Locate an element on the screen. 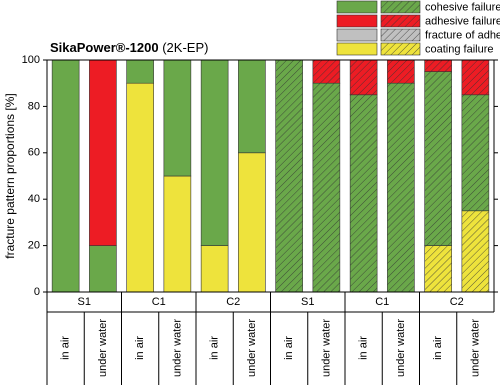 This screenshot has width=500, height=385. legend-label: adhesive failure is located at coordinates (462, 21).